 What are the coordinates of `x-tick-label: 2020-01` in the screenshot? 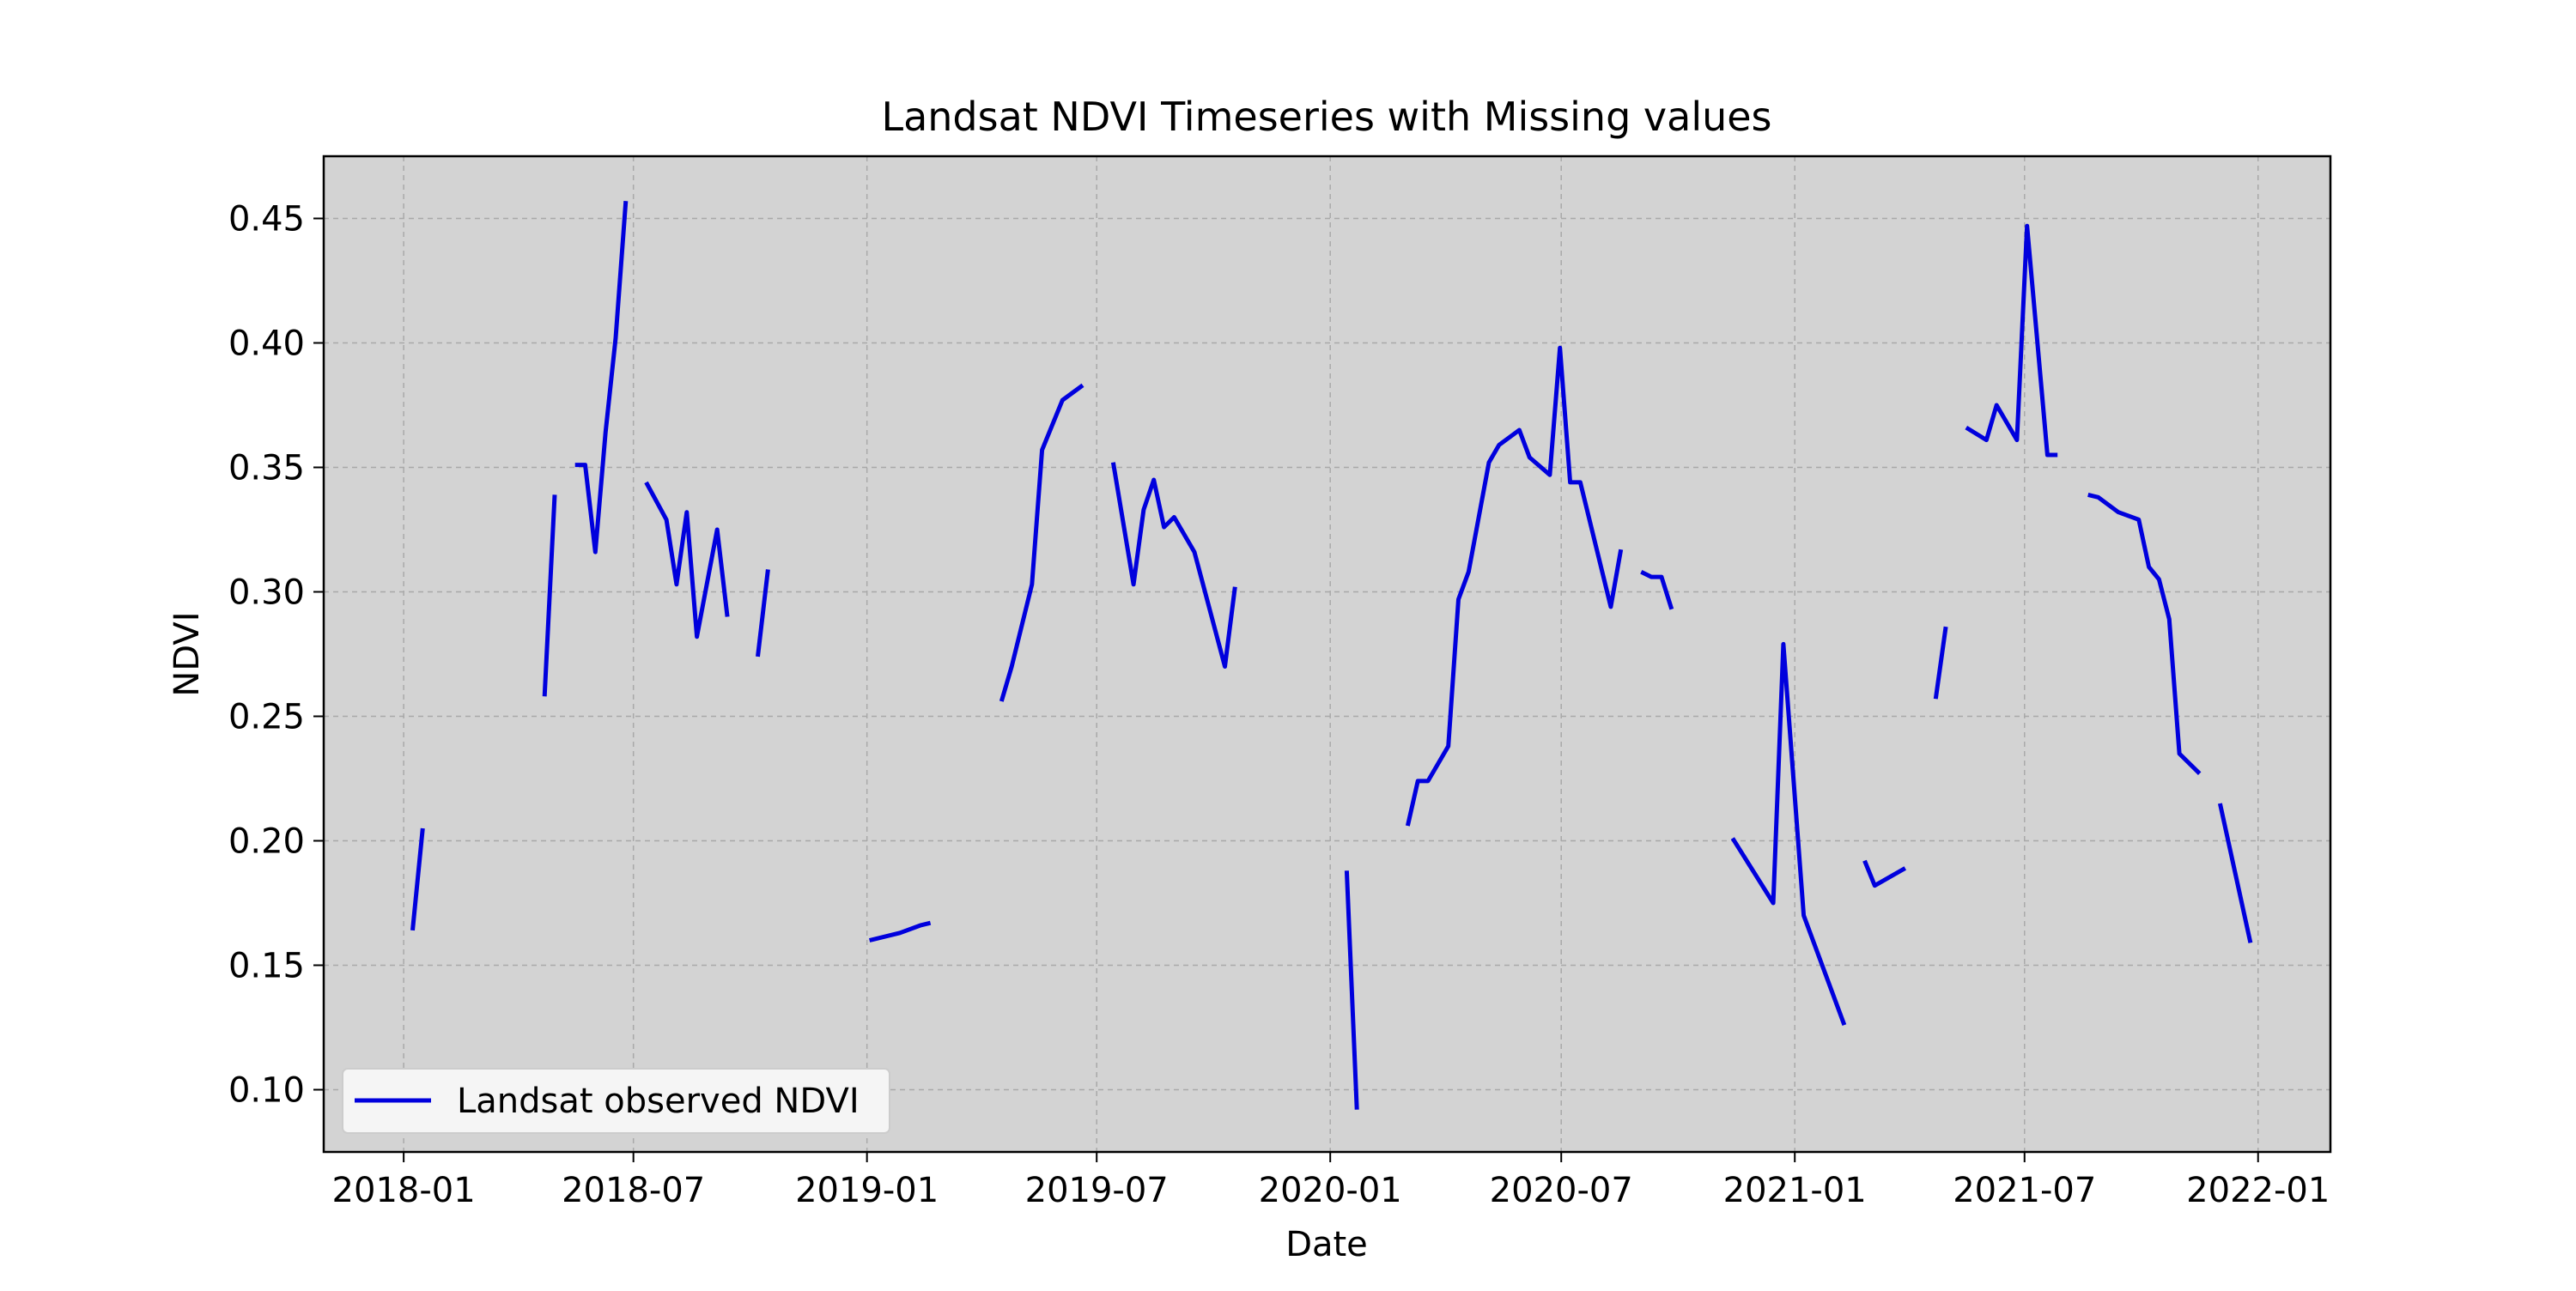 It's located at (1330, 1191).